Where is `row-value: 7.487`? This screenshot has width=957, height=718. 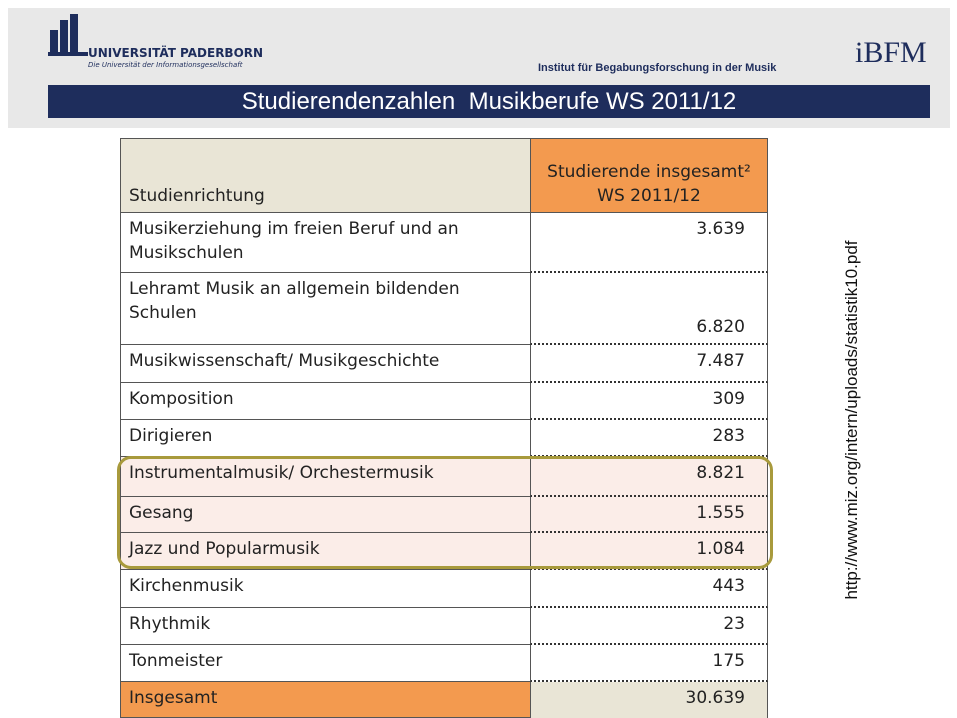
row-value: 7.487 is located at coordinates (649, 364).